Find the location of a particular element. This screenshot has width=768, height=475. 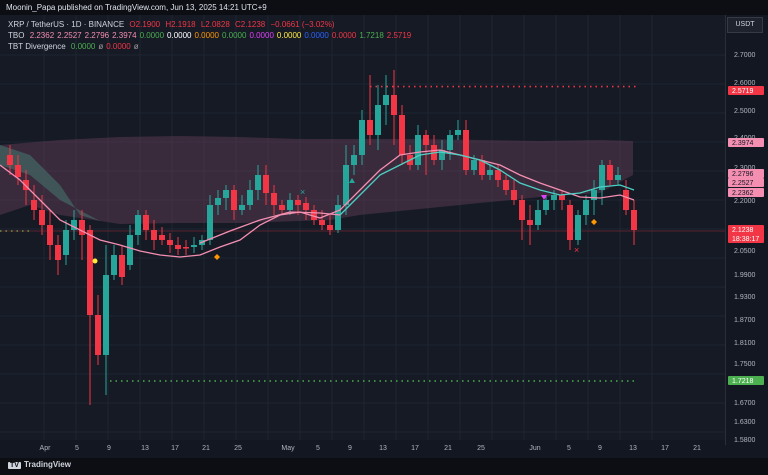

price-badge-label: 2.3974 is located at coordinates (743, 143).